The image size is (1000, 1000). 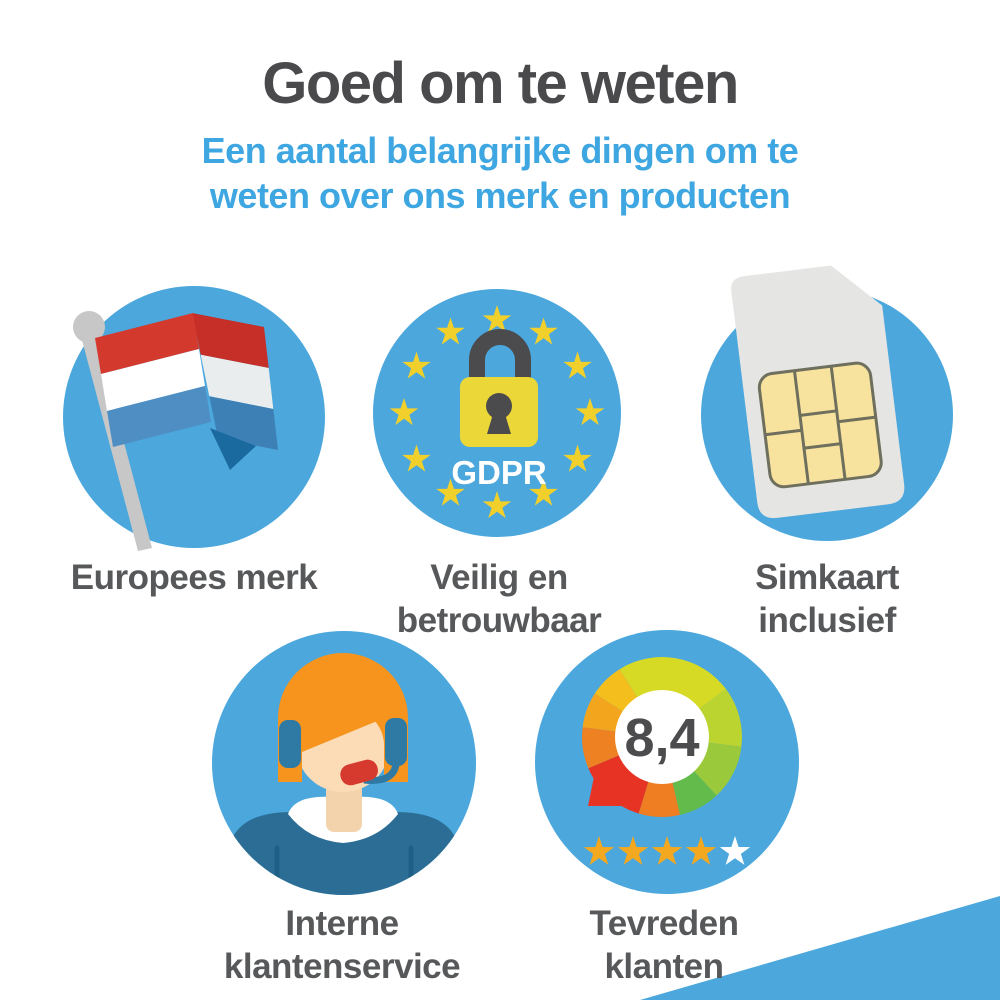 I want to click on feature-tevreden-klanten: 8,4, so click(x=667, y=762).